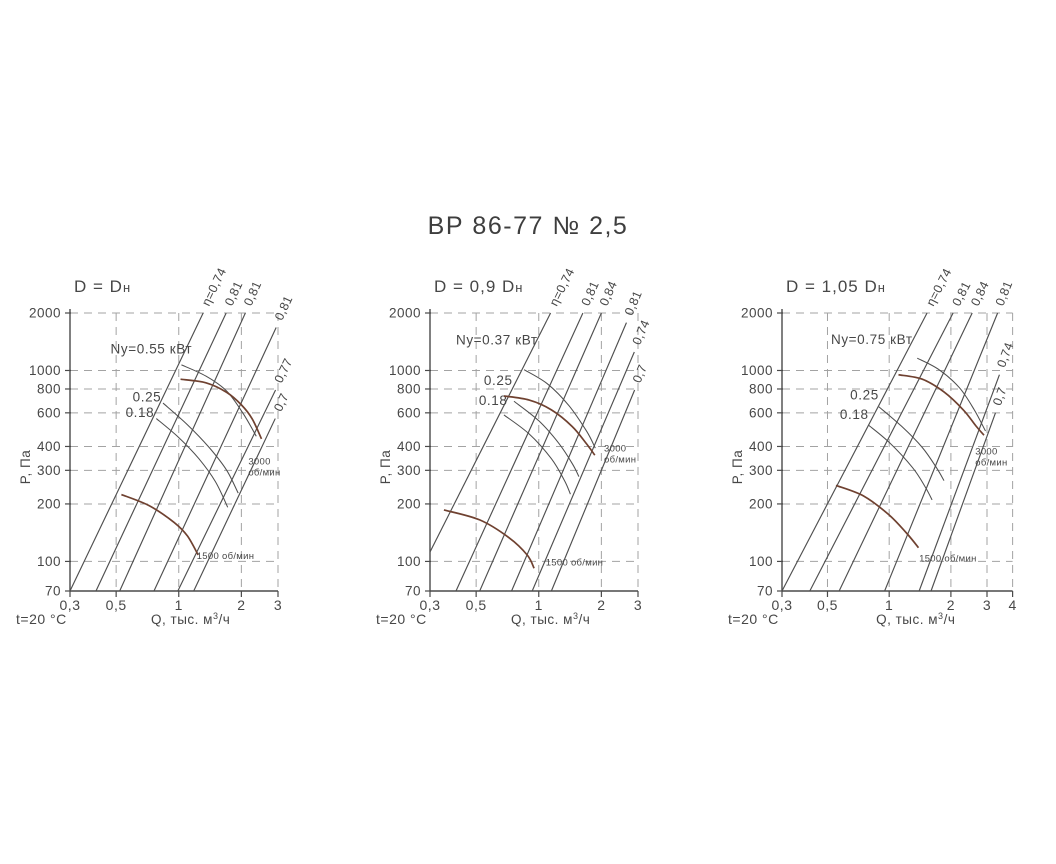  I want to click on efficiency-label: 0,77, so click(284, 370).